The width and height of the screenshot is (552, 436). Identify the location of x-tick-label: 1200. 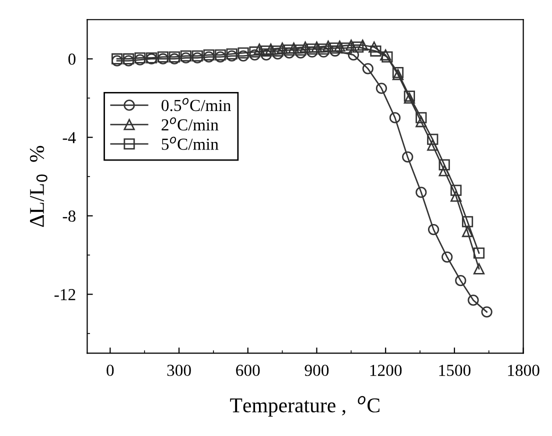
(386, 370).